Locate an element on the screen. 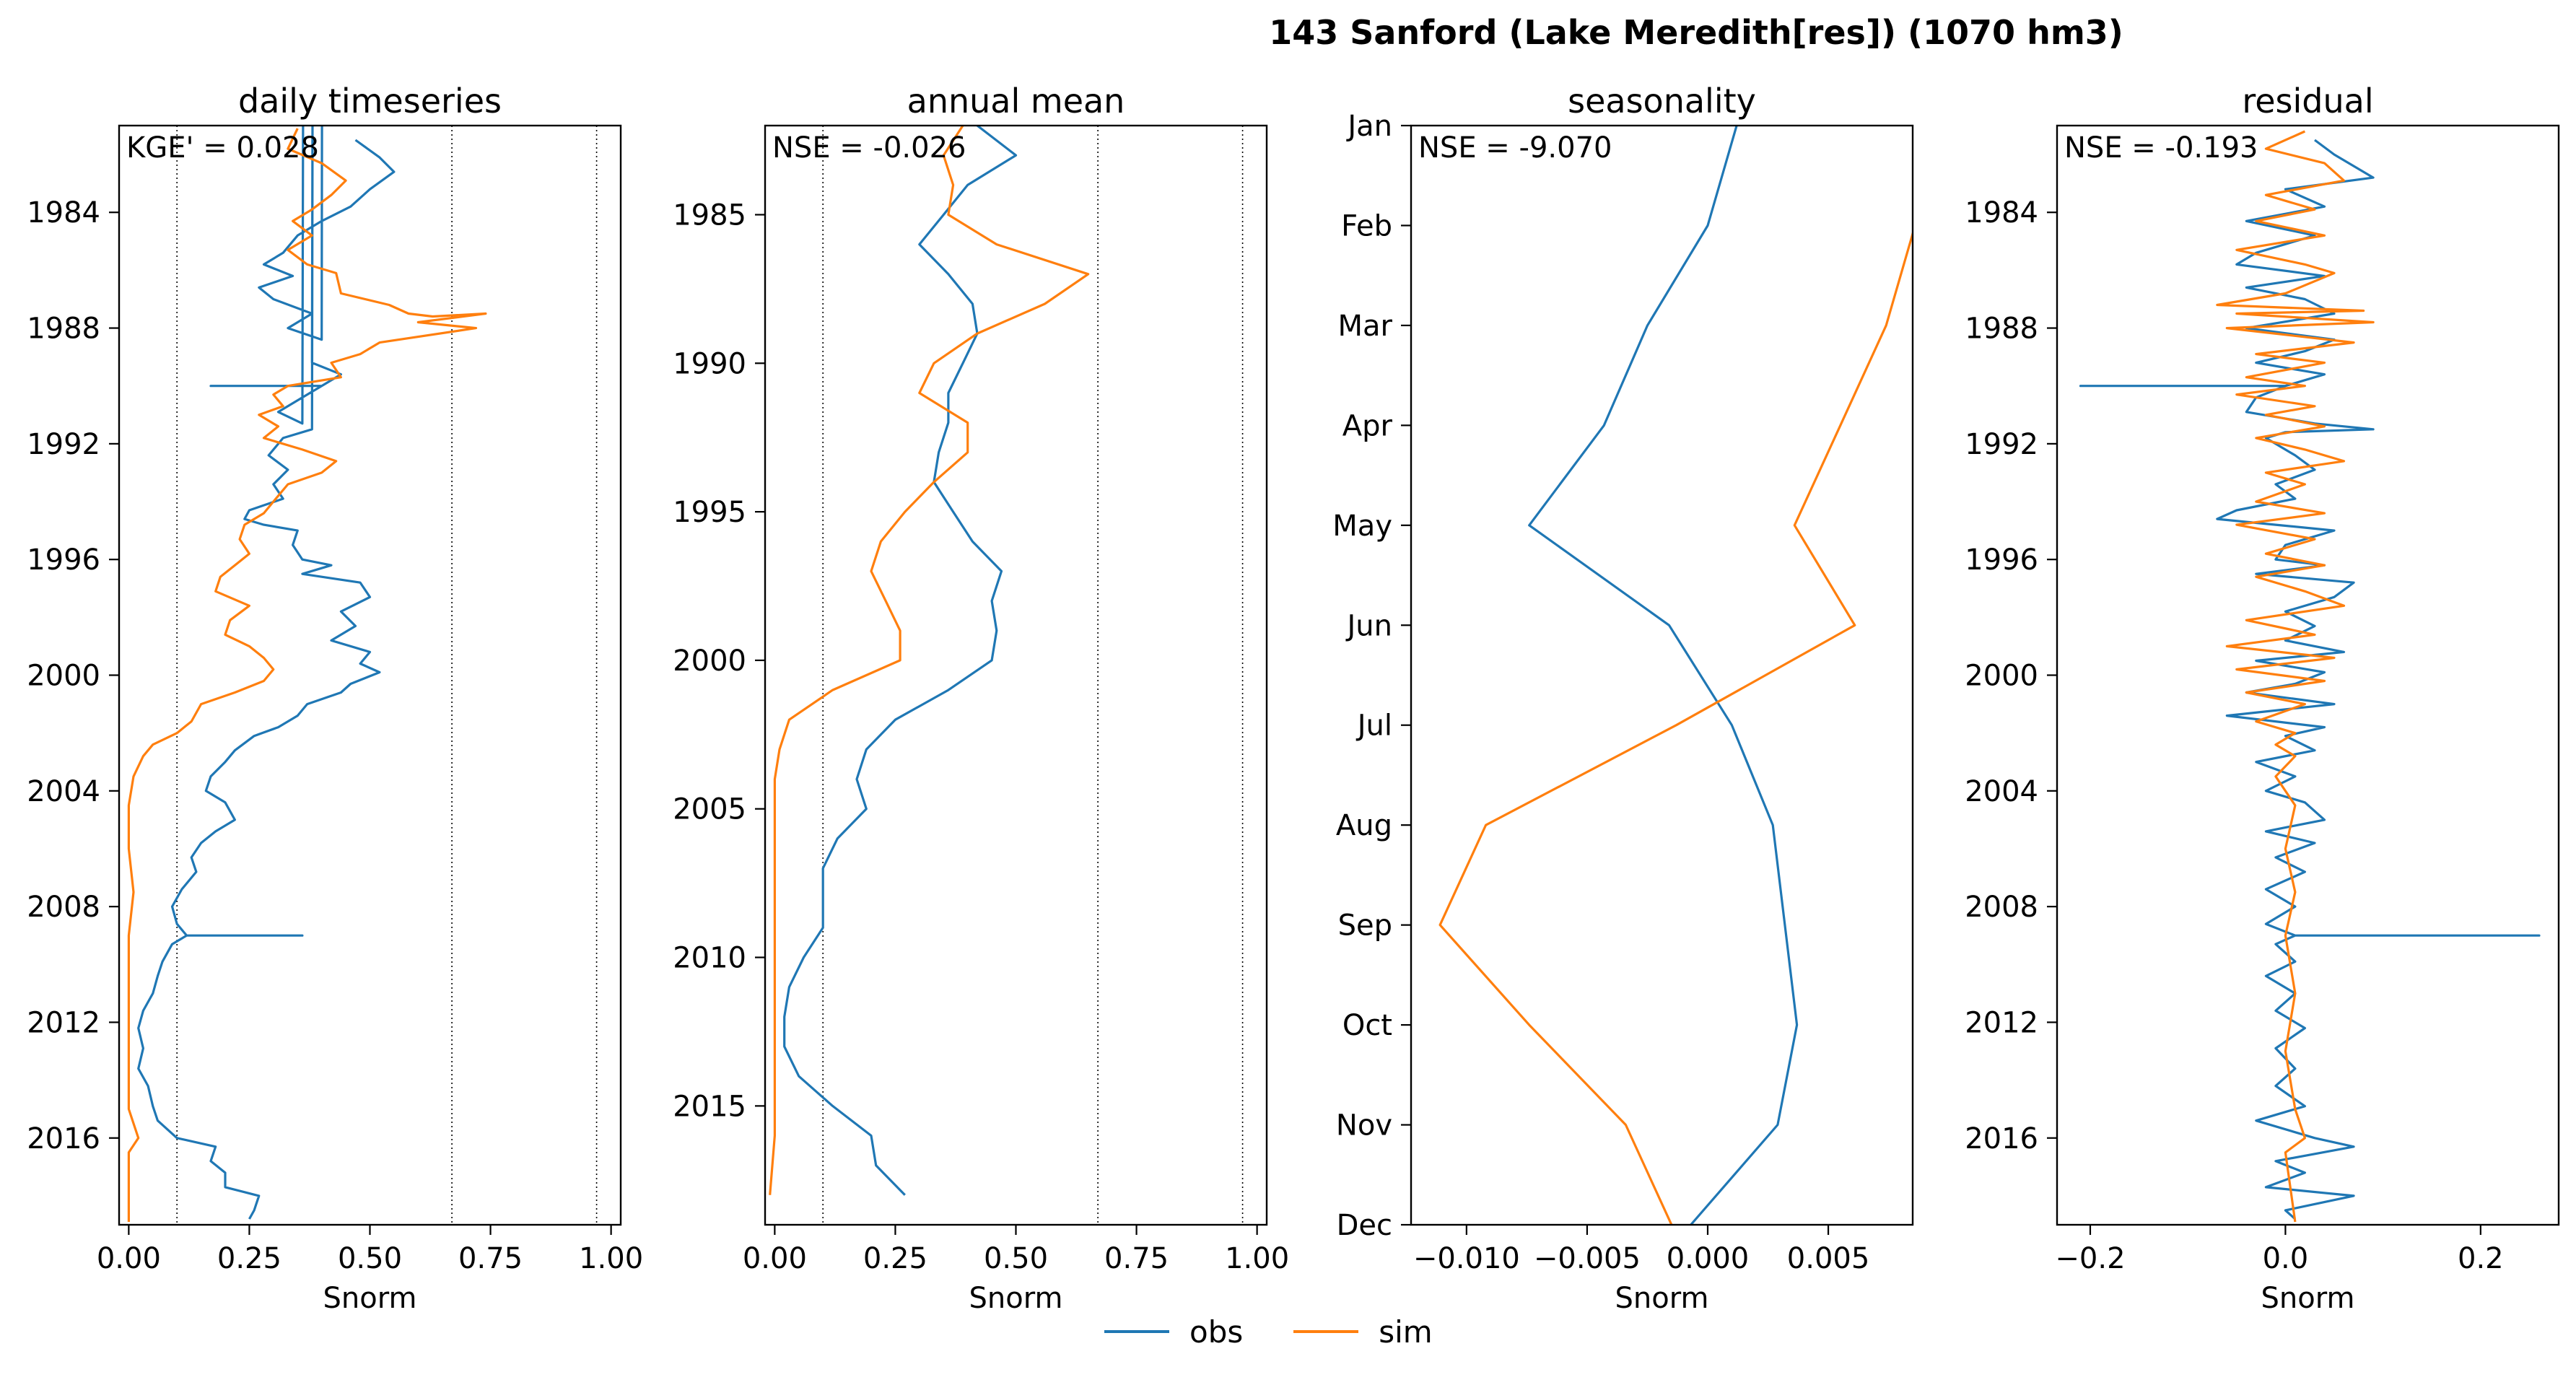 This screenshot has height=1385, width=2576. y-tick-label: Jun is located at coordinates (1369, 625).